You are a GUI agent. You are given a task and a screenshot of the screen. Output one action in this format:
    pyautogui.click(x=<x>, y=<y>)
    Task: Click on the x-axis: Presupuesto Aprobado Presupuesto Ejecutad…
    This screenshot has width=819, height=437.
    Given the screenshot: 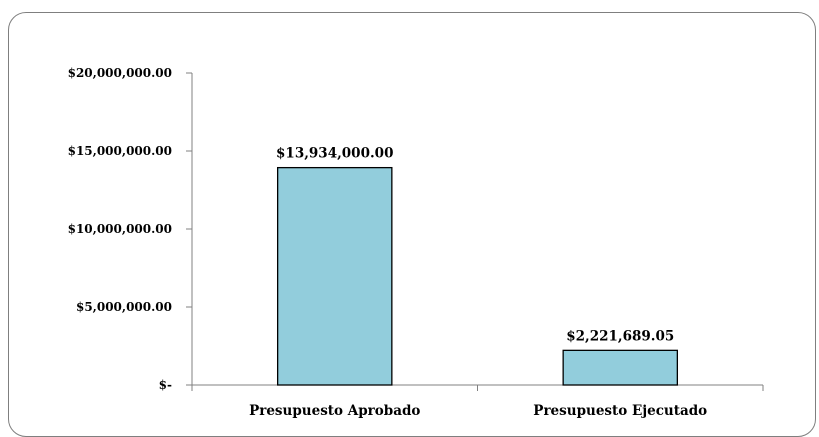 What is the action you would take?
    pyautogui.click(x=477, y=401)
    